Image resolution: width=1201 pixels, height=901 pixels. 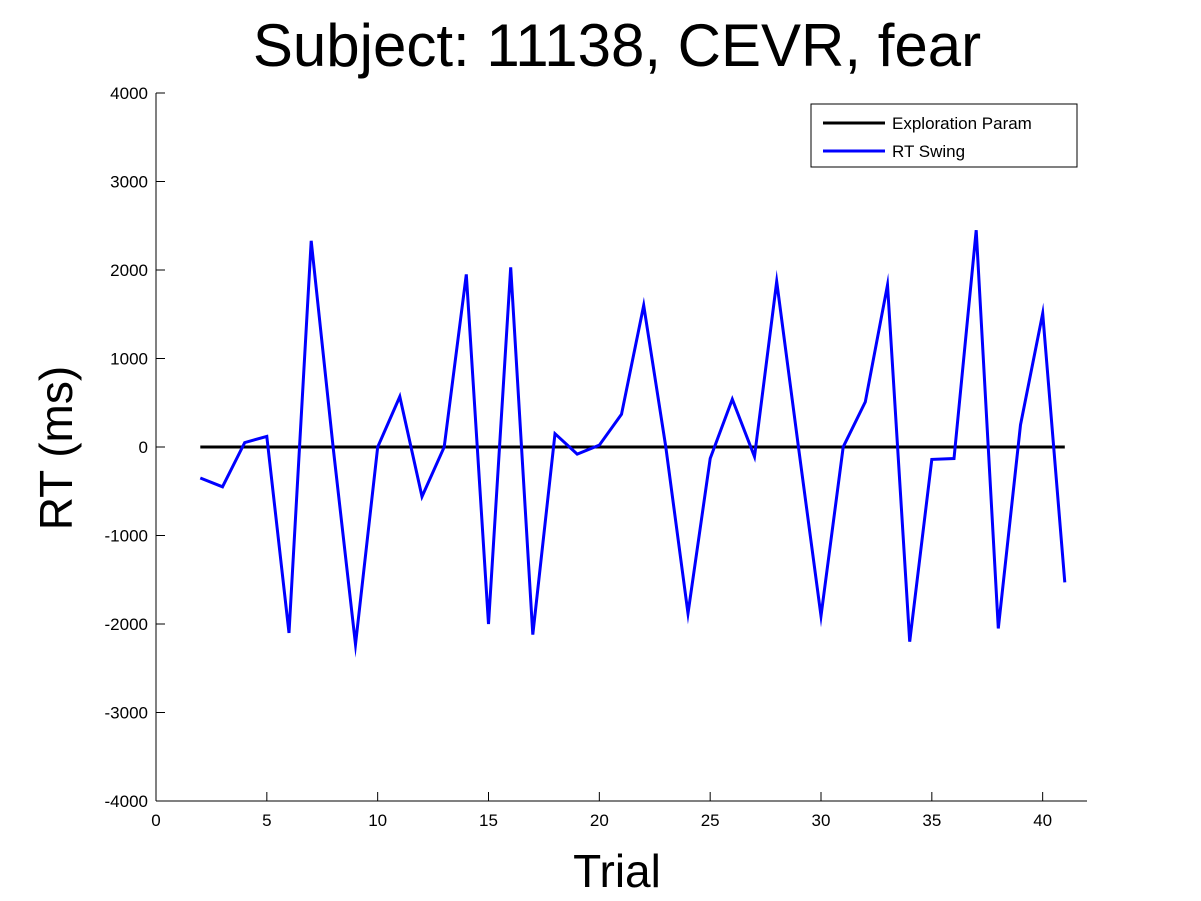 I want to click on y-tick-label: -1000, so click(x=126, y=536).